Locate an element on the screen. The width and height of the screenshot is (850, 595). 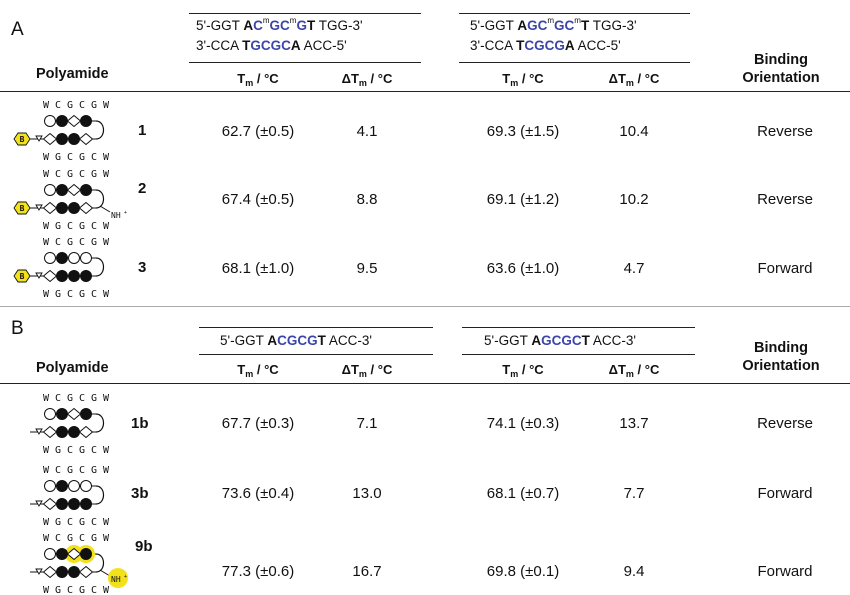
base-segment: ACC-3' is located at coordinates (348, 340).